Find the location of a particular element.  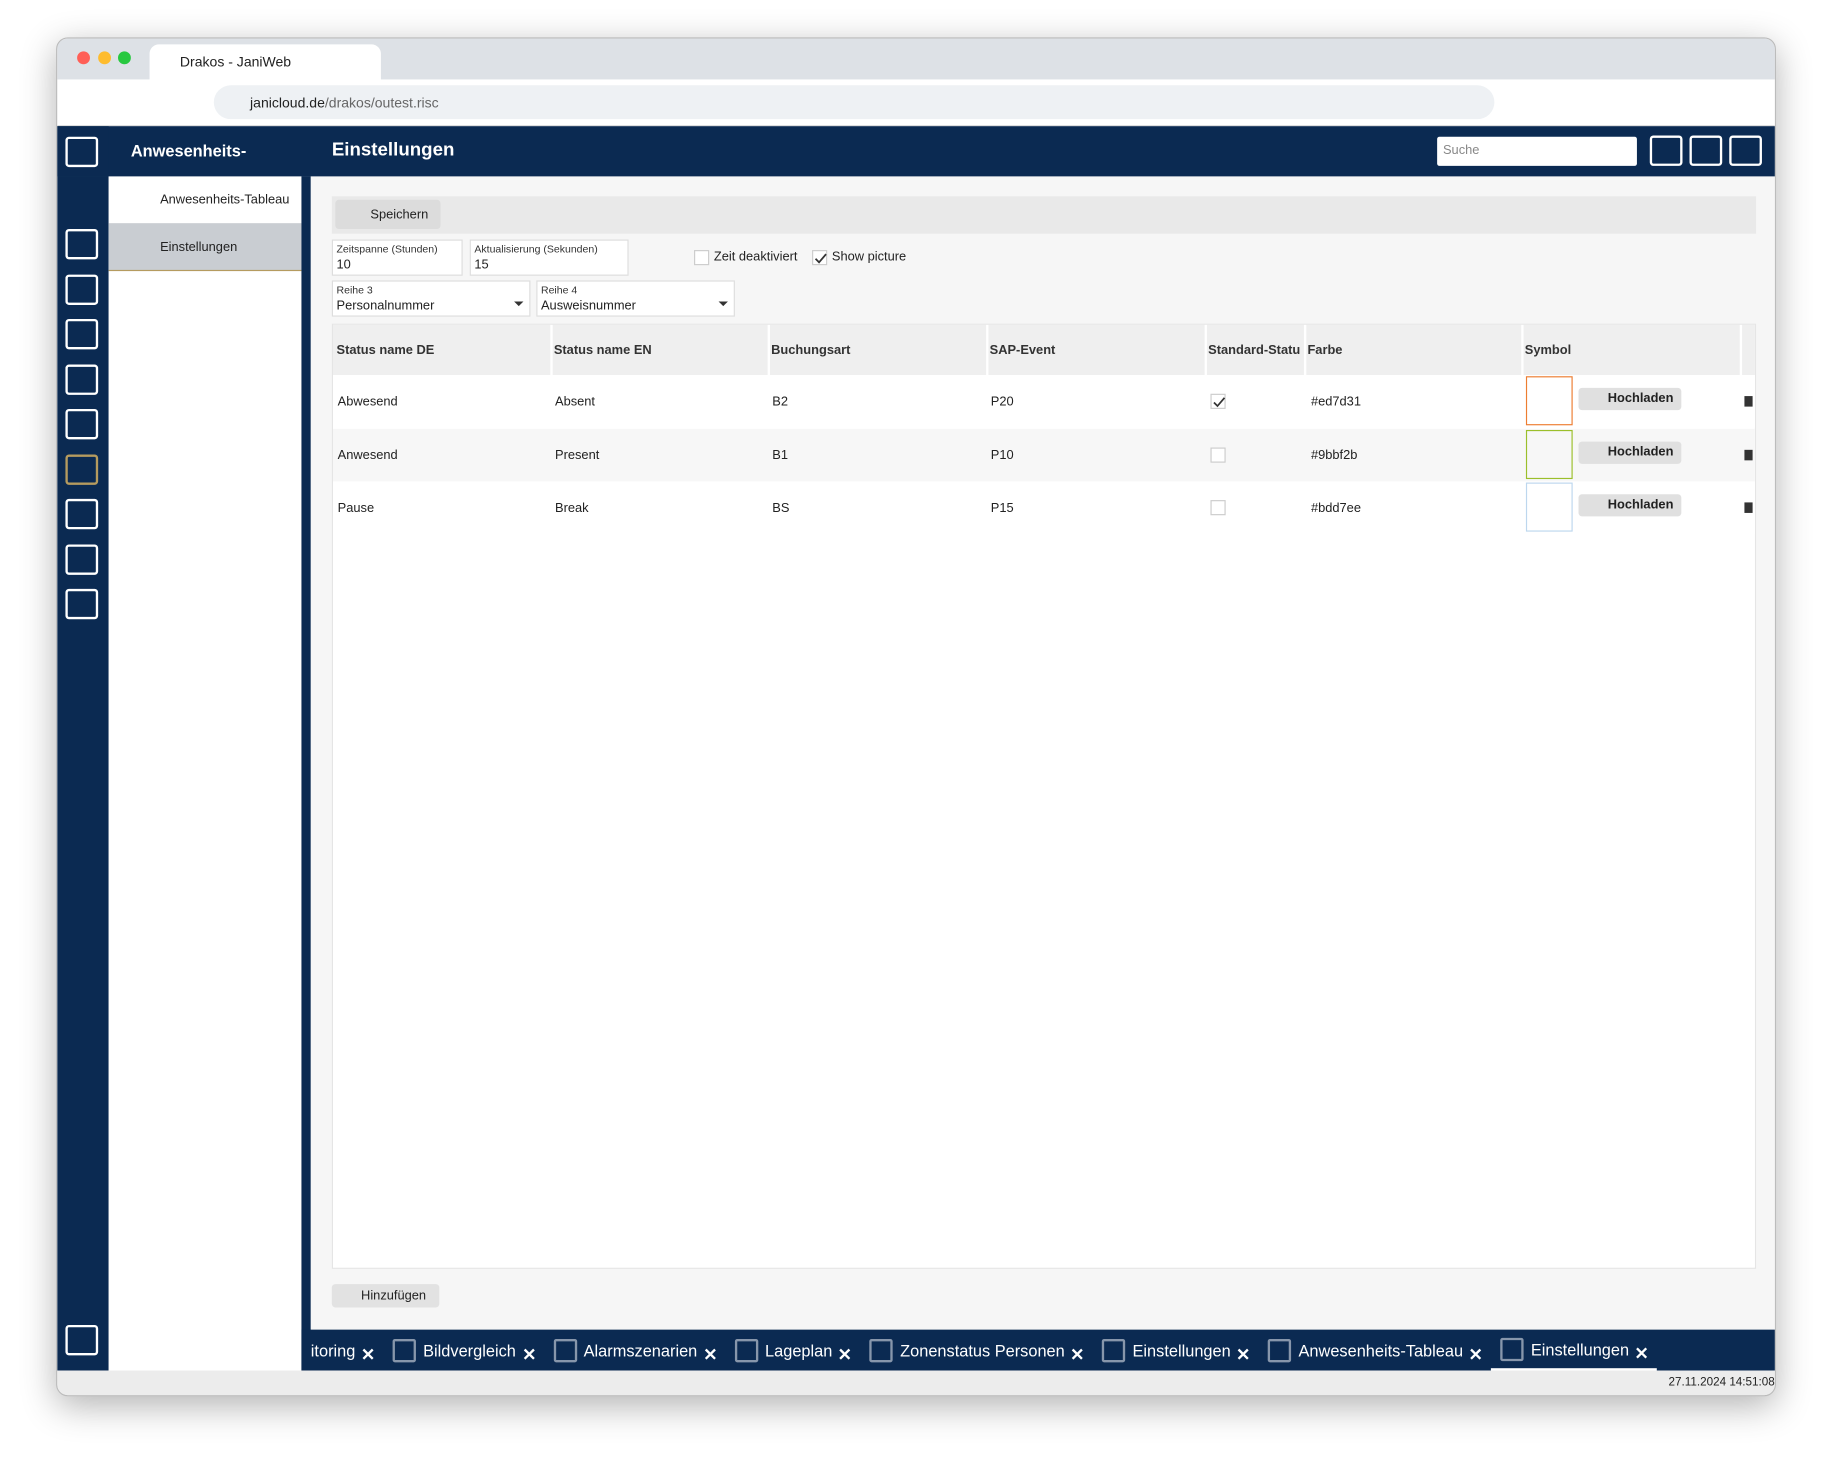

menu-label: Anwesenheits-Tableau is located at coordinates (225, 199).